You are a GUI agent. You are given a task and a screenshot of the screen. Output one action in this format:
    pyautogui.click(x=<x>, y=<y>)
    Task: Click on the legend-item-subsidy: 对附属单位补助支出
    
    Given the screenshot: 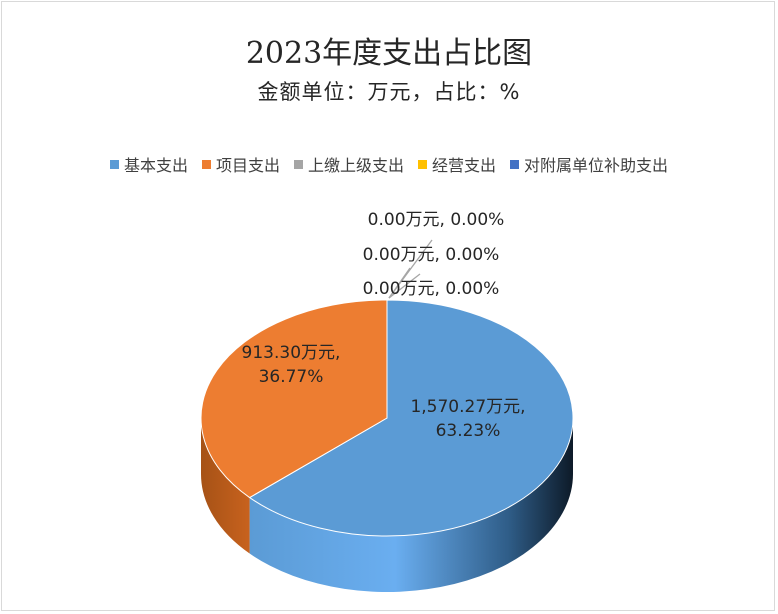 What is the action you would take?
    pyautogui.click(x=589, y=164)
    